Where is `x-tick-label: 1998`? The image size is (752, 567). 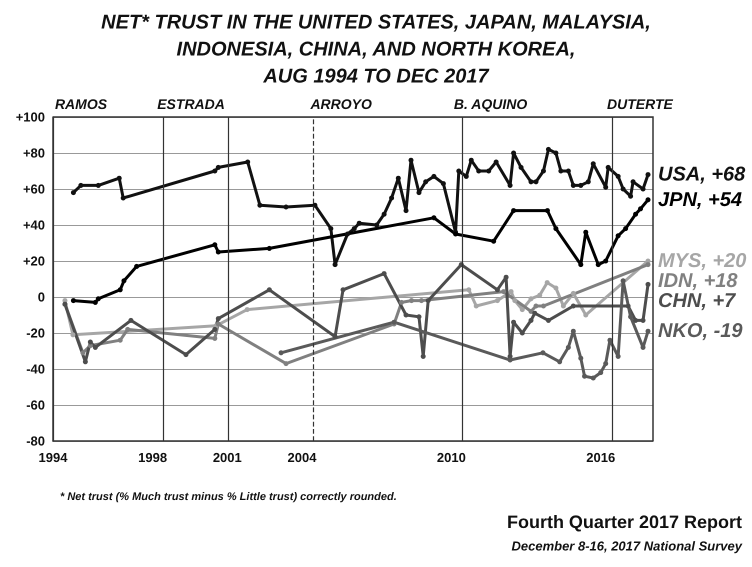
x-tick-label: 1998 is located at coordinates (153, 457).